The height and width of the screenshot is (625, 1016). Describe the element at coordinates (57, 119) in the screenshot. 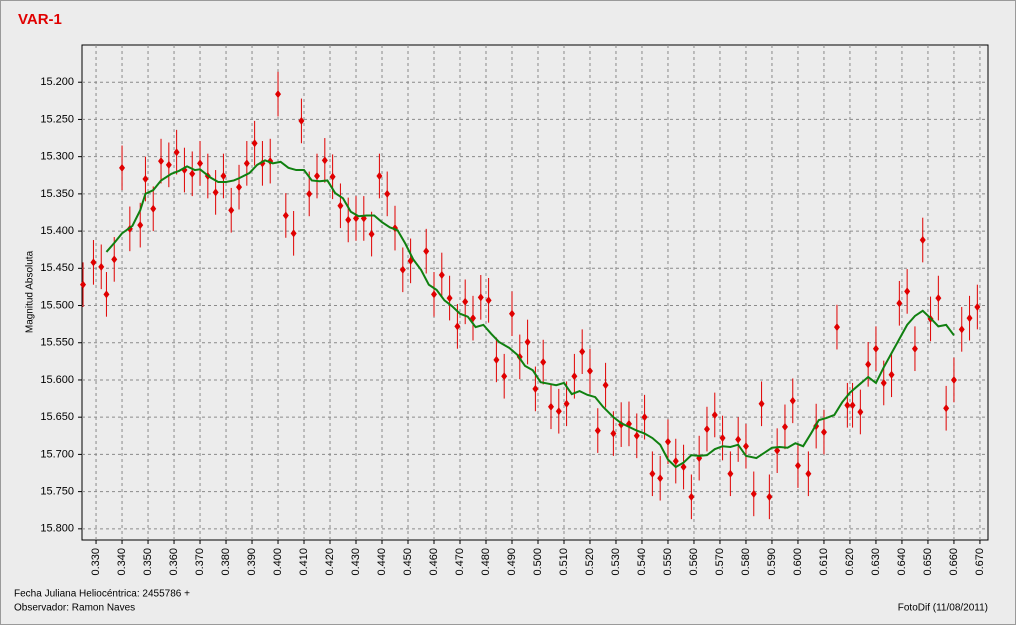

I see `y-tick-label: 15.250` at that location.